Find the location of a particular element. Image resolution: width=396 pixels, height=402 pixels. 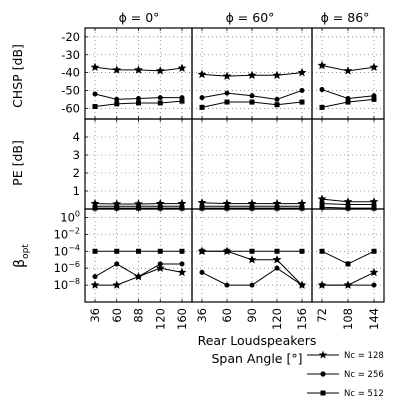

legend-label-nc-128: Nc = 128 is located at coordinates (364, 356).